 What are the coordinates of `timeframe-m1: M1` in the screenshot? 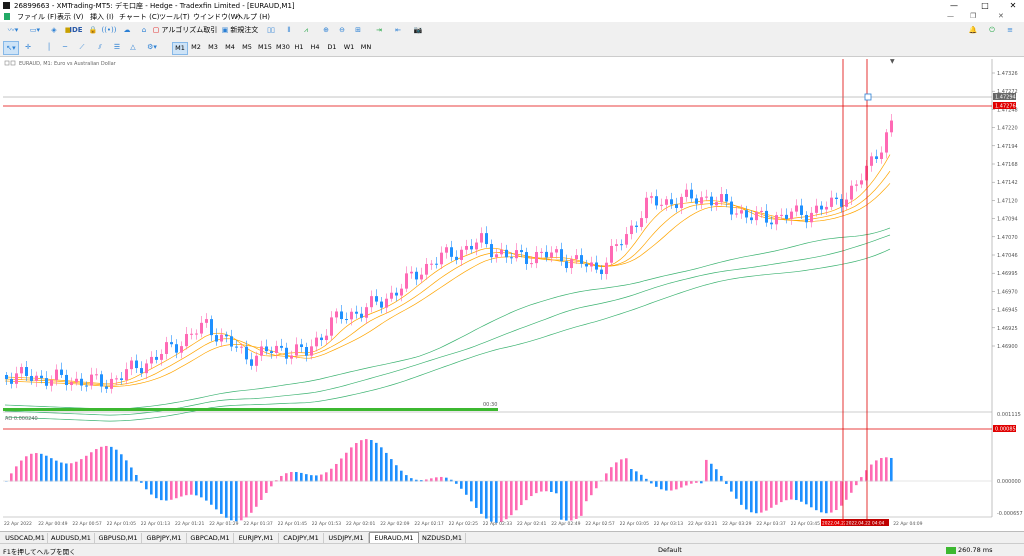 It's located at (180, 48).